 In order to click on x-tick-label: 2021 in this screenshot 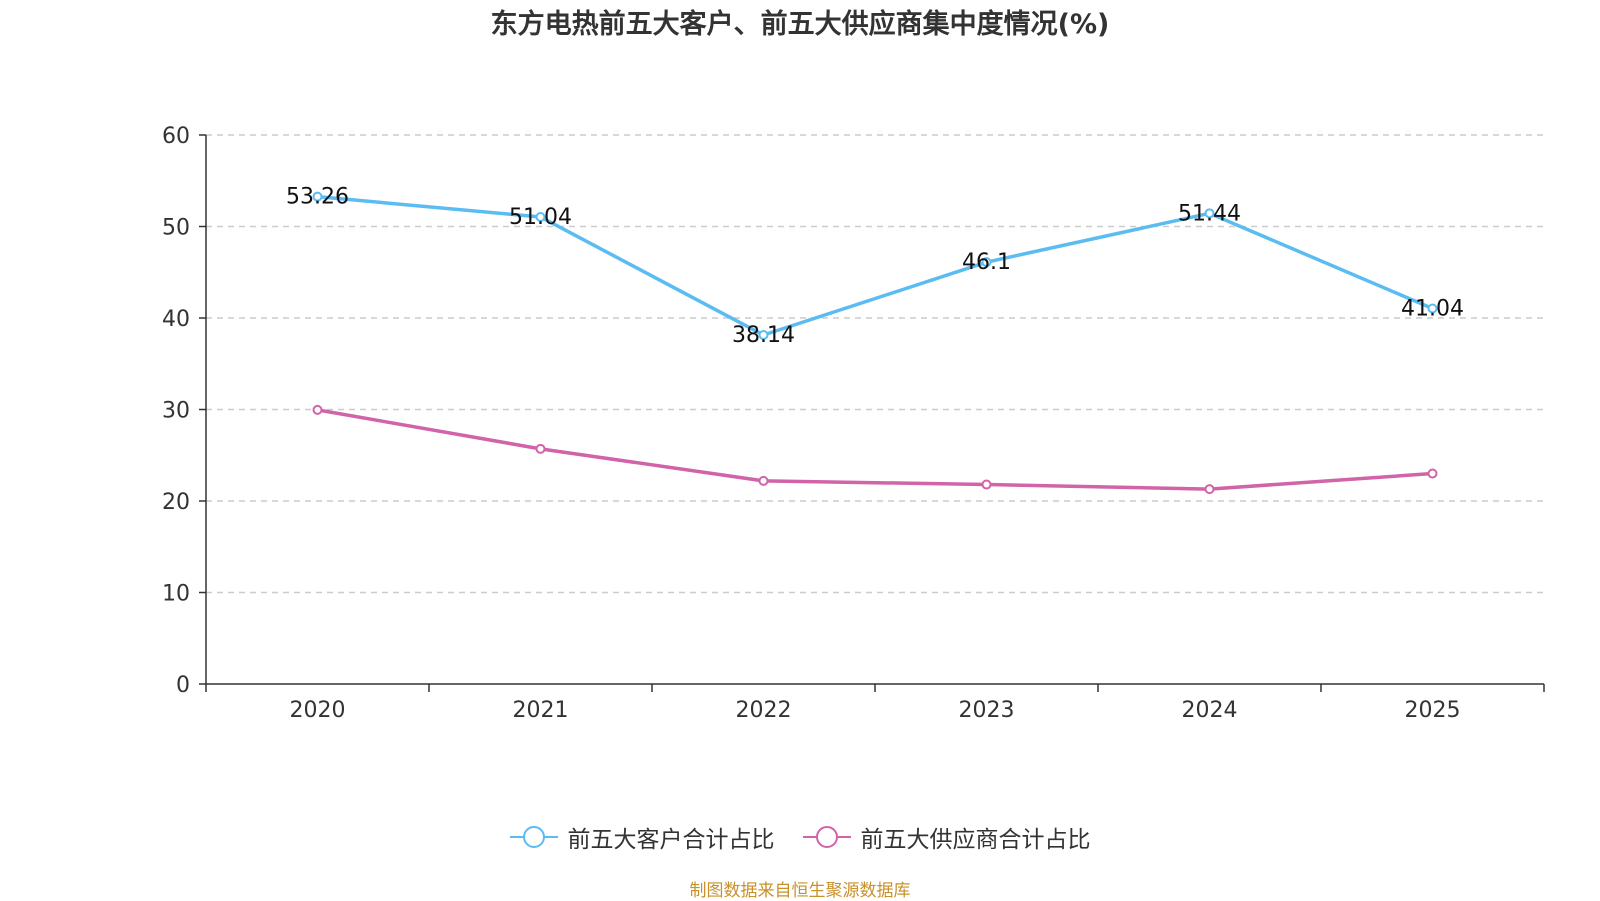, I will do `click(541, 710)`.